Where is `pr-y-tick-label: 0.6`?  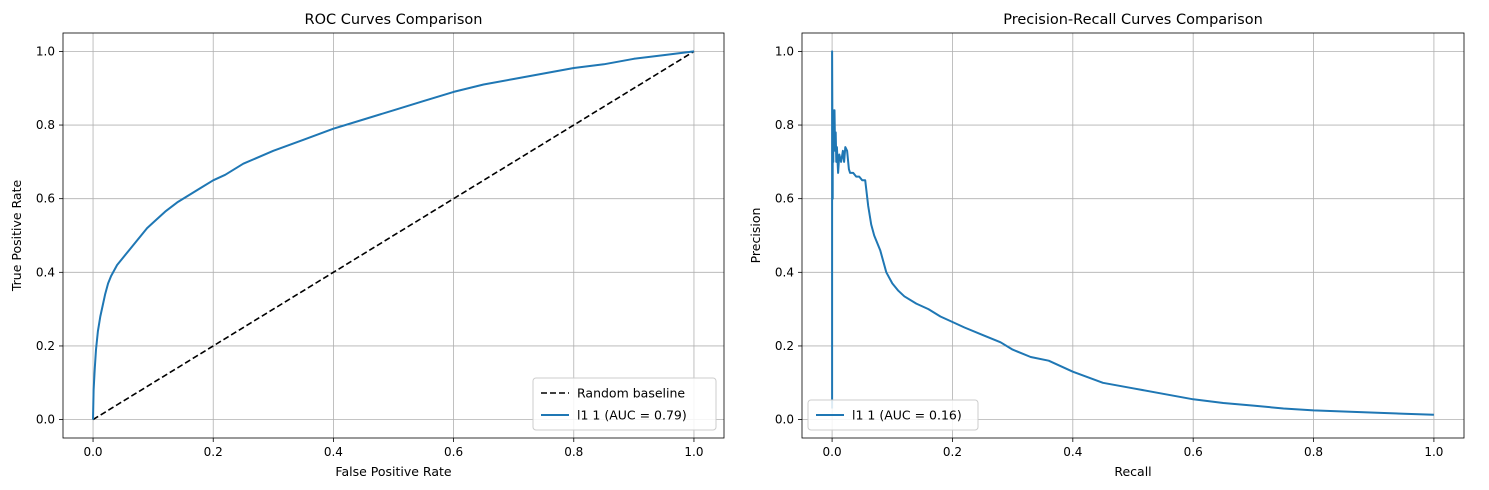 pr-y-tick-label: 0.6 is located at coordinates (784, 199).